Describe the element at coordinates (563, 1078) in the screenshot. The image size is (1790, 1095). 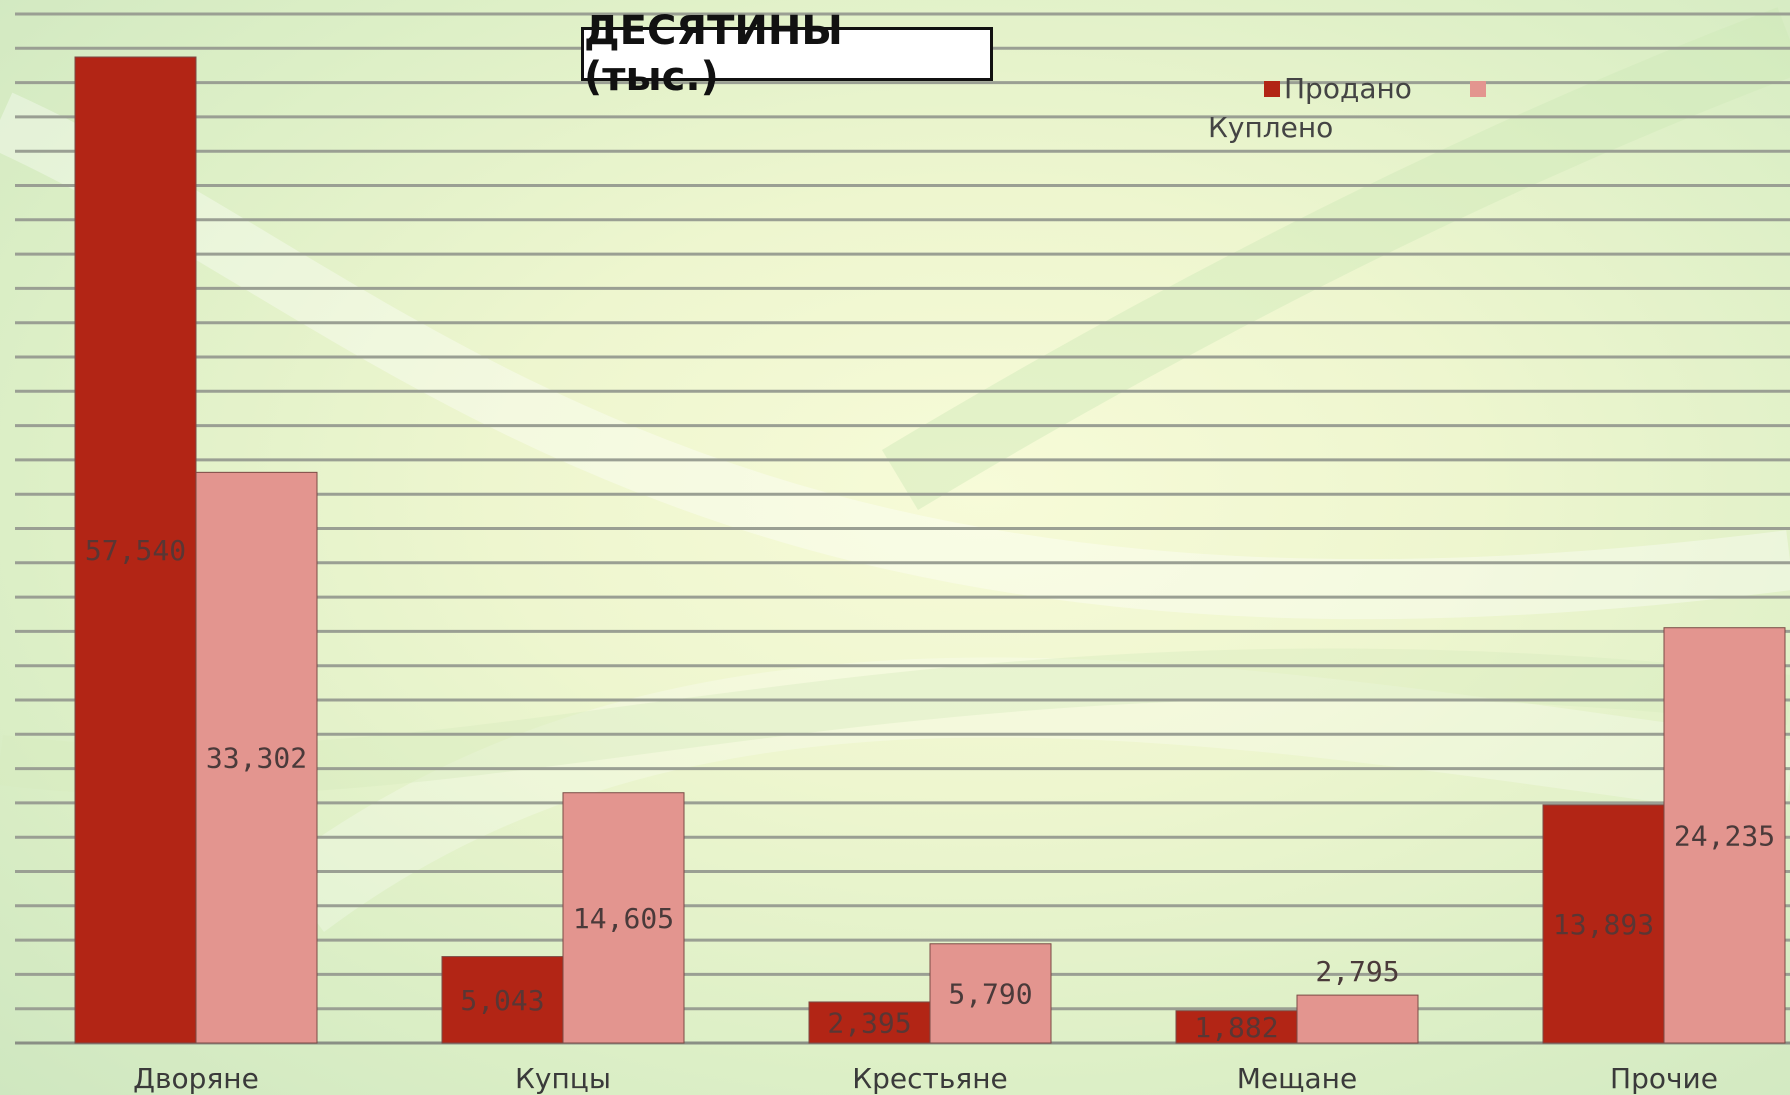
I see `x-tick-label: Купцы` at that location.